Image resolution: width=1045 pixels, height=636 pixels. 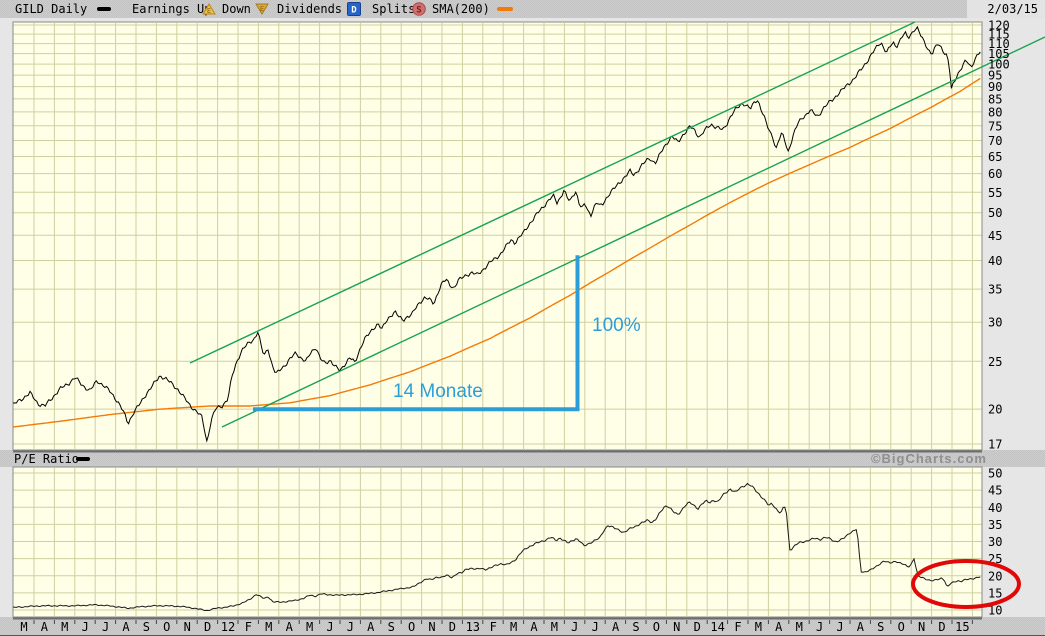 I want to click on annotation-percent-label: 100%, so click(x=616, y=325).